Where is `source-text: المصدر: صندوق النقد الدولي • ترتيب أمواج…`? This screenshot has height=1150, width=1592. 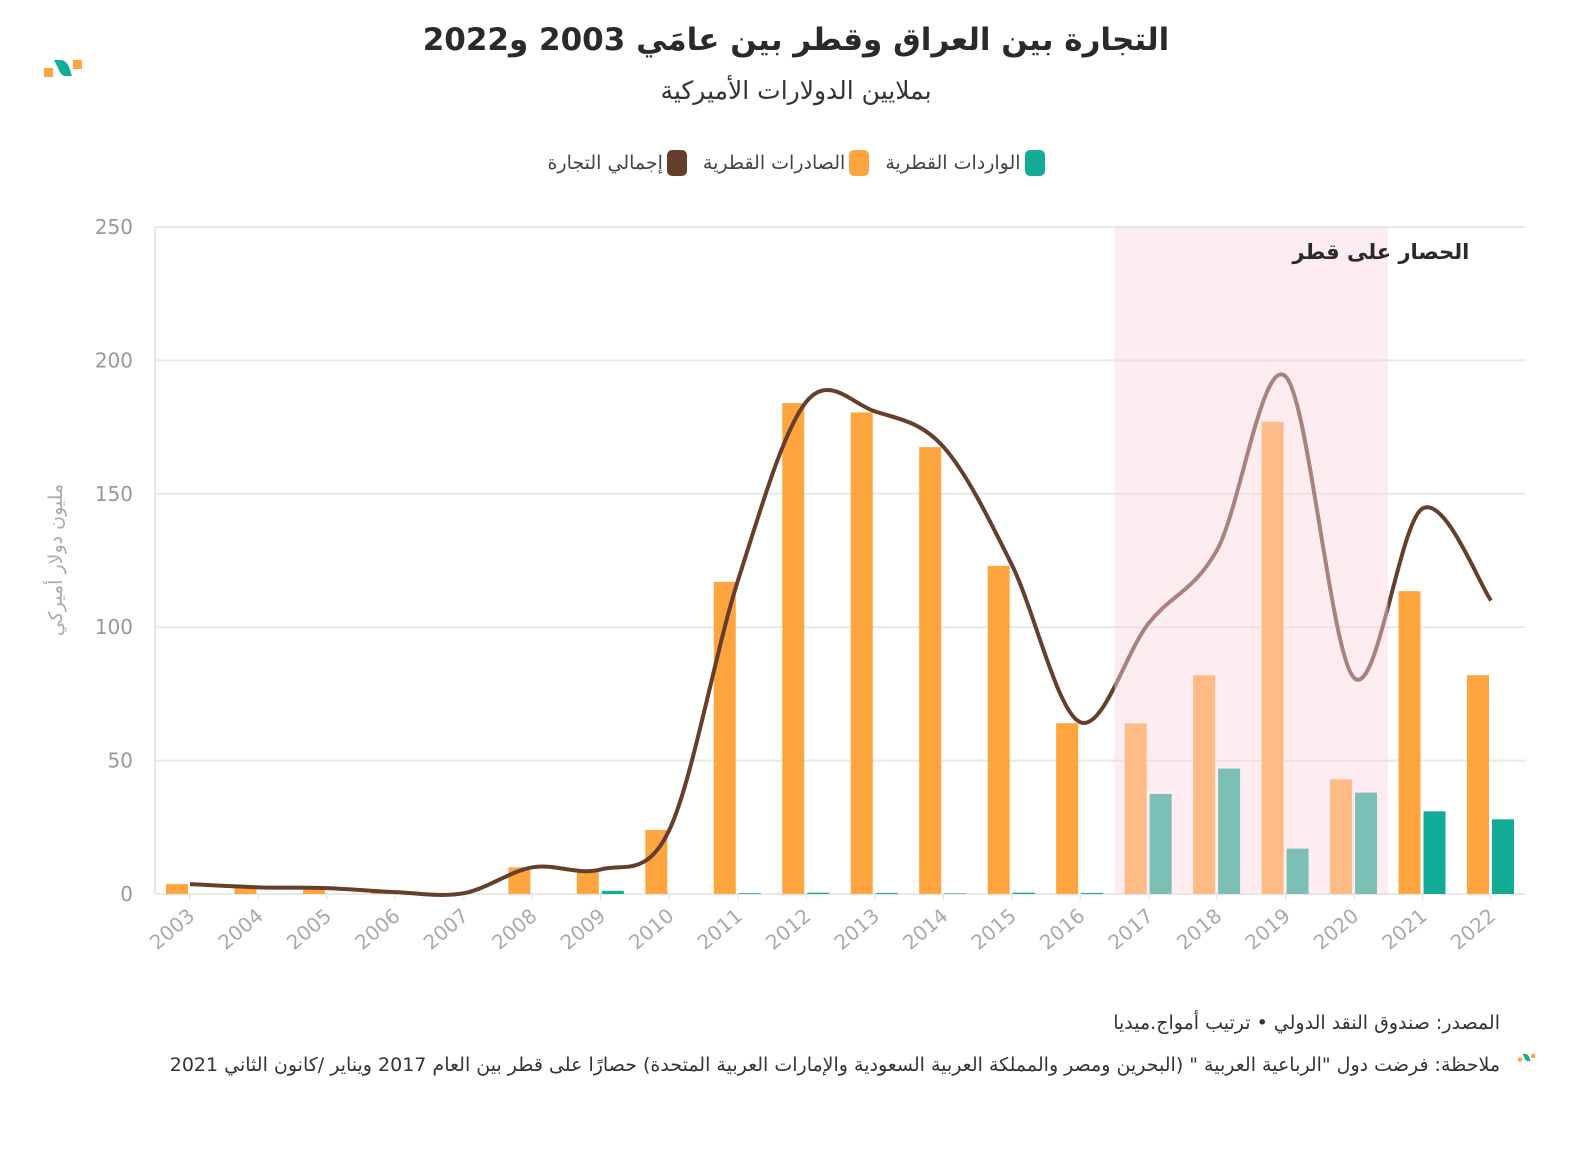
source-text: المصدر: صندوق النقد الدولي • ترتيب أمواج… is located at coordinates (1306, 1023).